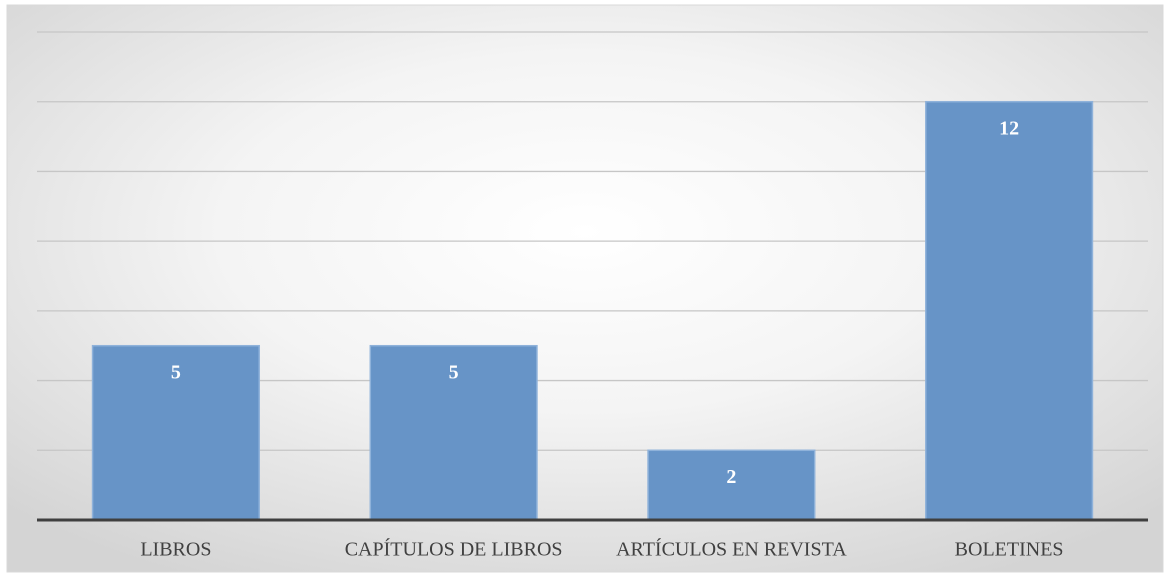  Describe the element at coordinates (175, 550) in the screenshot. I see `x-tick-label: LIBROS` at that location.